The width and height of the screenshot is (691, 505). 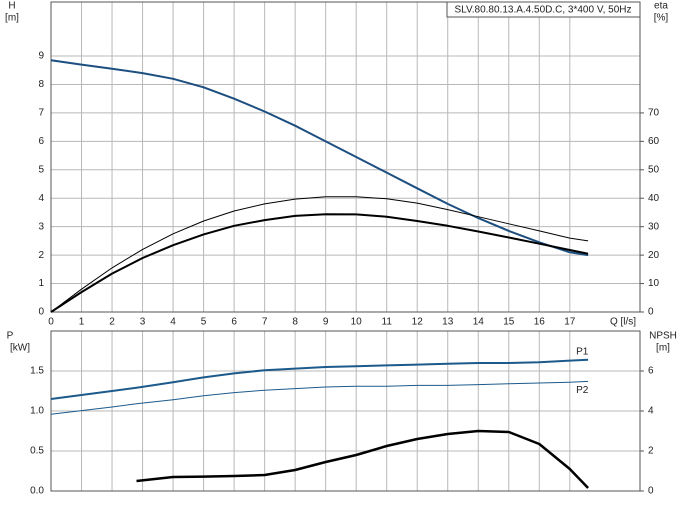 I want to click on y-tick-label: 1, so click(x=41, y=283).